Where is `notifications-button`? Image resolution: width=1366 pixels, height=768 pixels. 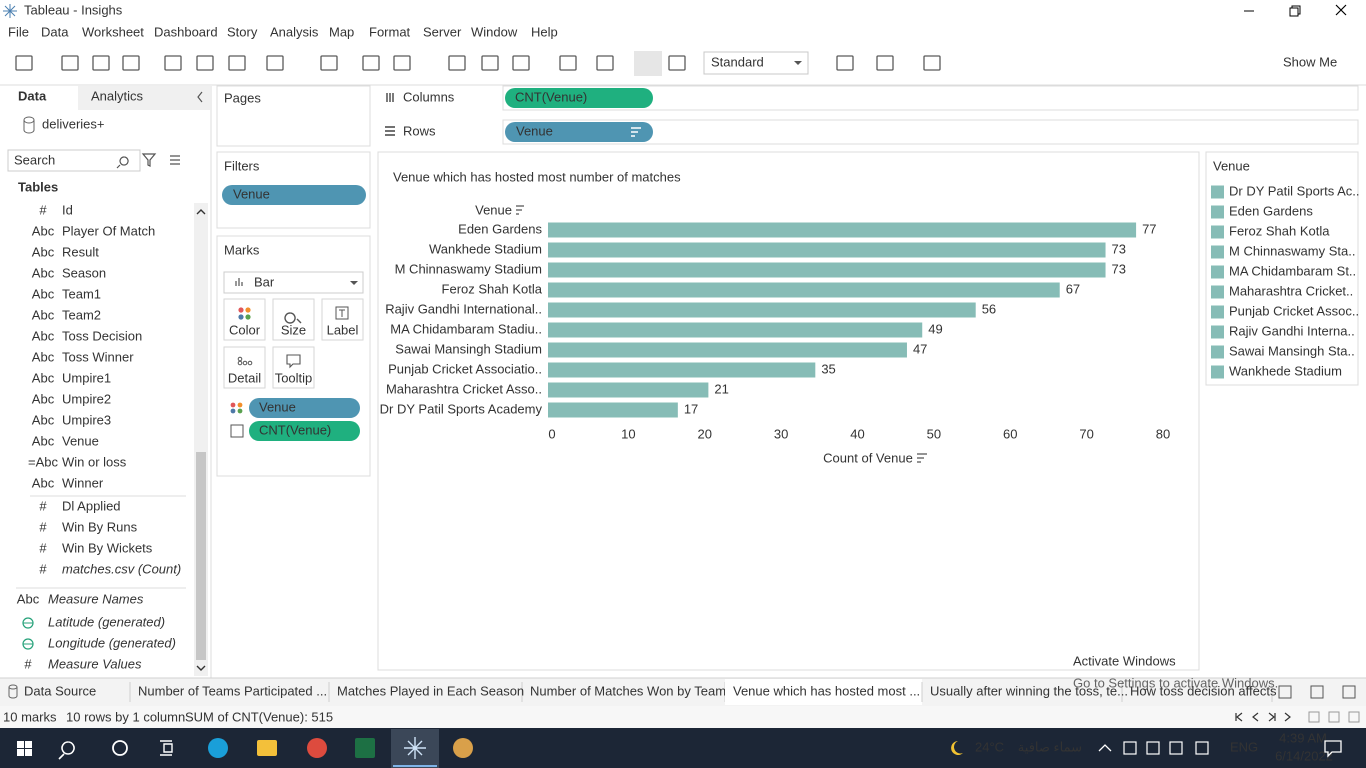
notifications-button is located at coordinates (1333, 749).